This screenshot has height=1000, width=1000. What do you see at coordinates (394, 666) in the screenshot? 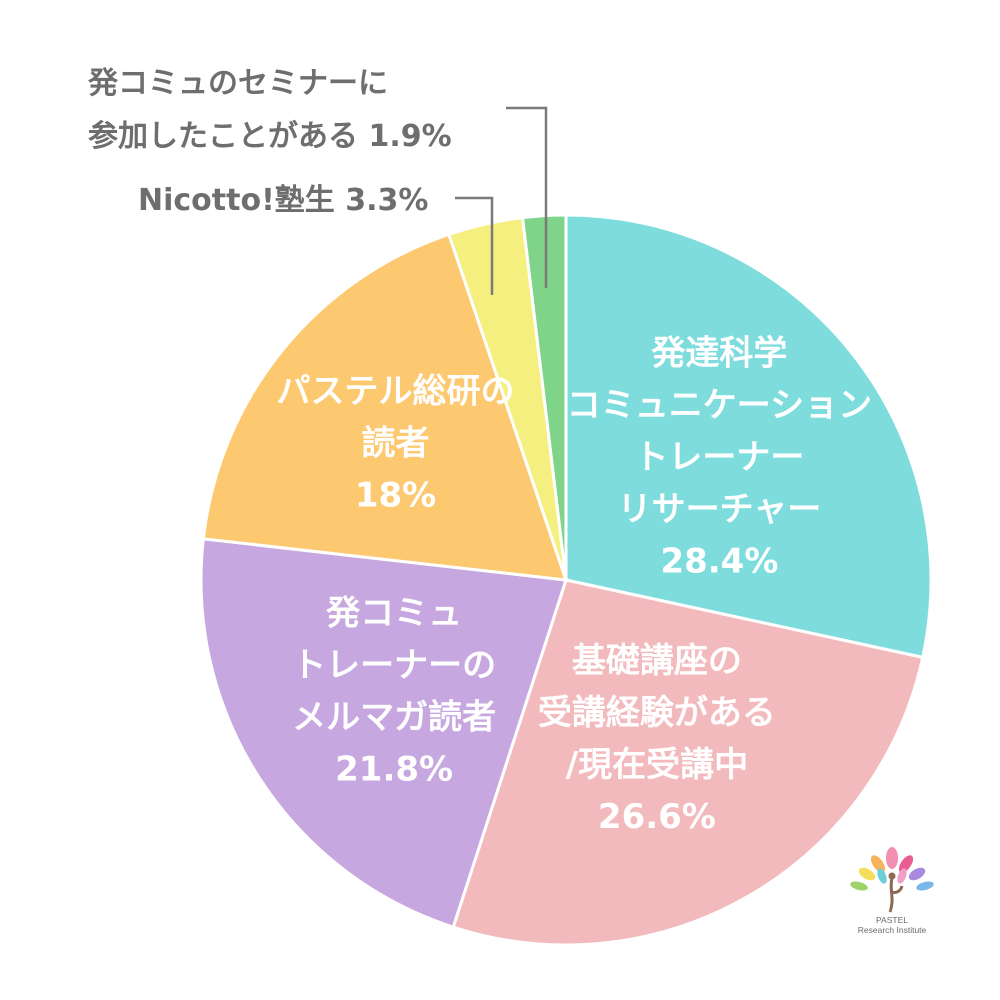
I see `slice-label-2-1: トレーナーの` at bounding box center [394, 666].